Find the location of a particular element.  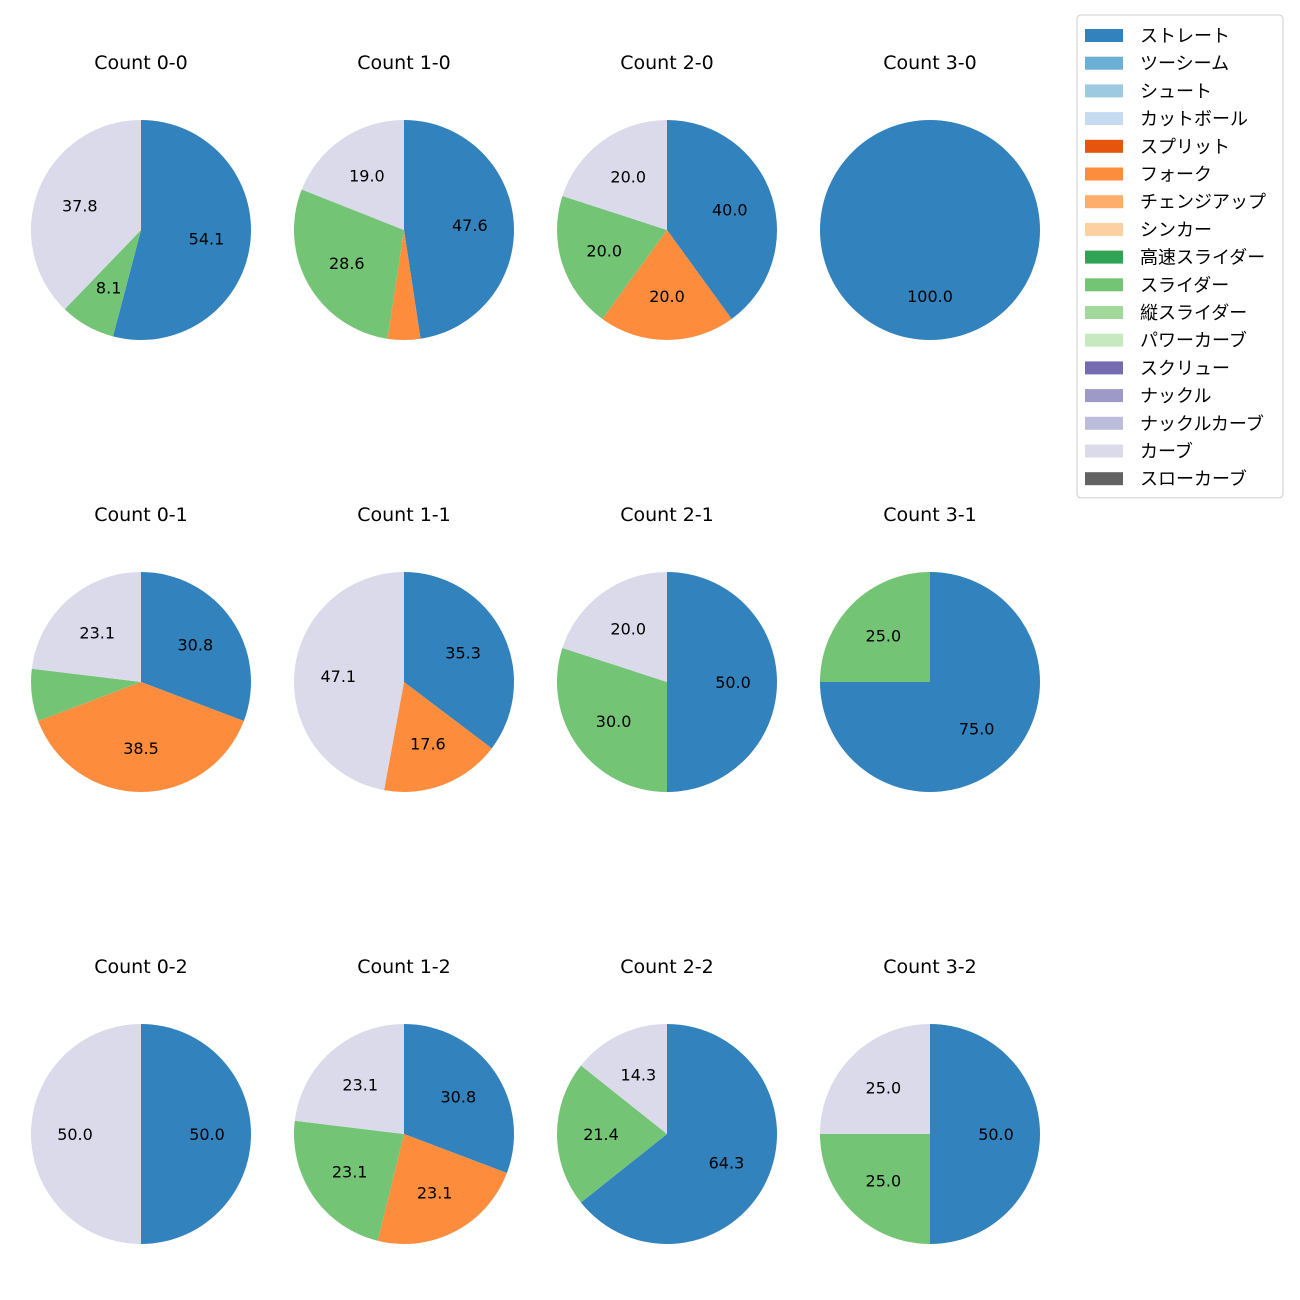

pie-title: Count 1-0 is located at coordinates (404, 63).